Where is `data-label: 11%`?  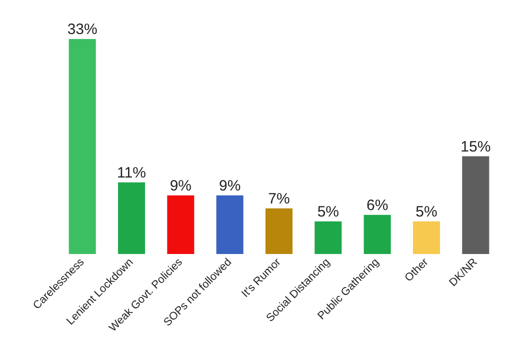
data-label: 11% is located at coordinates (131, 173).